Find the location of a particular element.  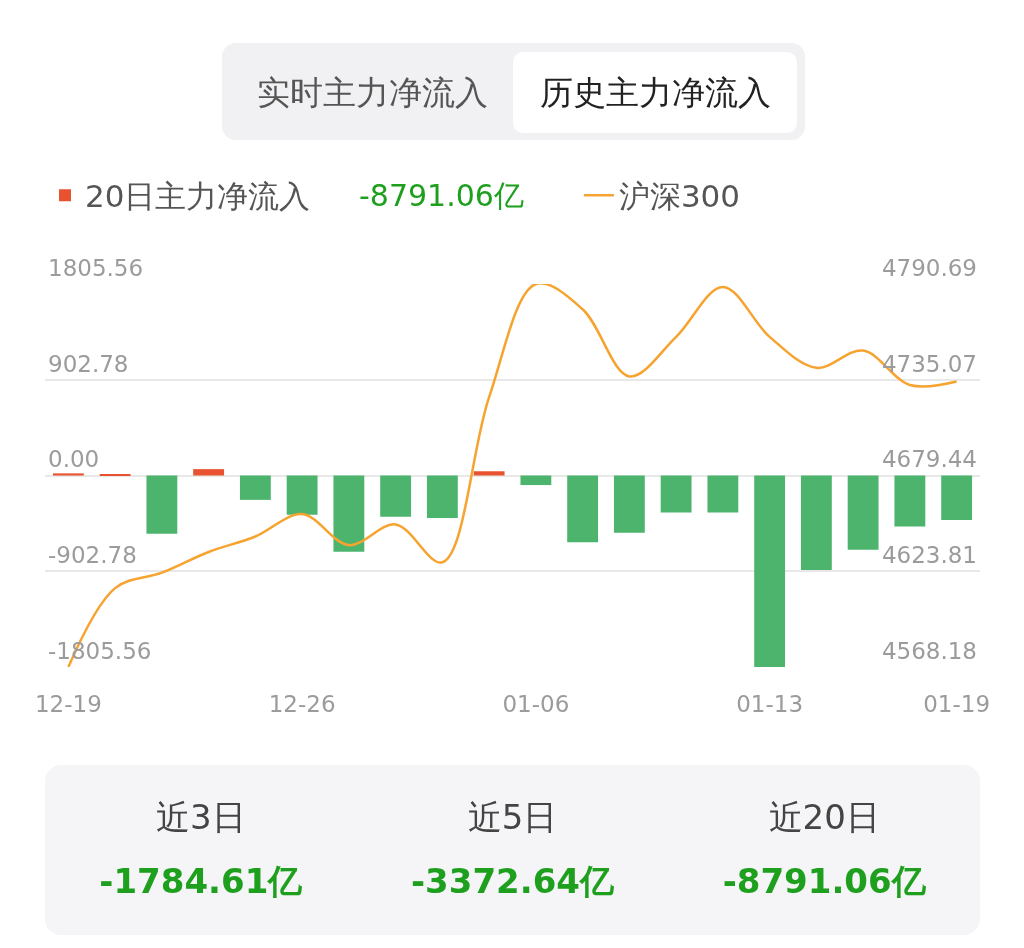

legend-label: 20日主力净流入 is located at coordinates (198, 196).